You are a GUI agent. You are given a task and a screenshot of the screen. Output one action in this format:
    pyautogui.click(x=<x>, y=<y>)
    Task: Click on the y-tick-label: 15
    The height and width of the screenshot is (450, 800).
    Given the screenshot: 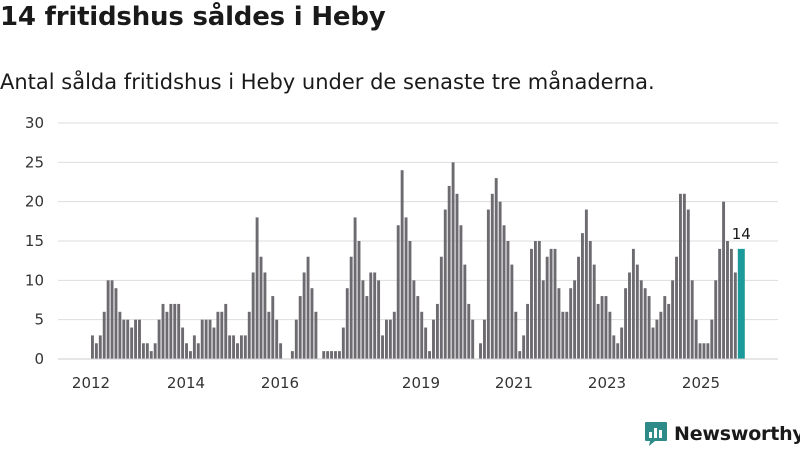 What is the action you would take?
    pyautogui.click(x=34, y=241)
    